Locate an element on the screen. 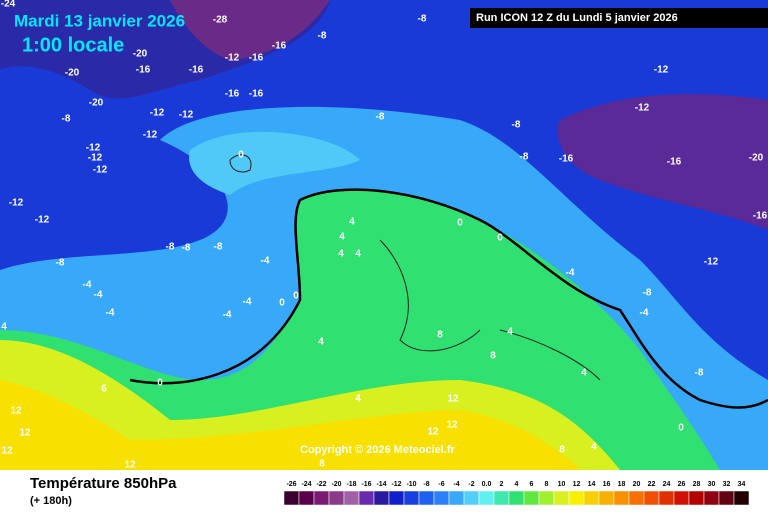  colorbar-label: 12 is located at coordinates (577, 484).